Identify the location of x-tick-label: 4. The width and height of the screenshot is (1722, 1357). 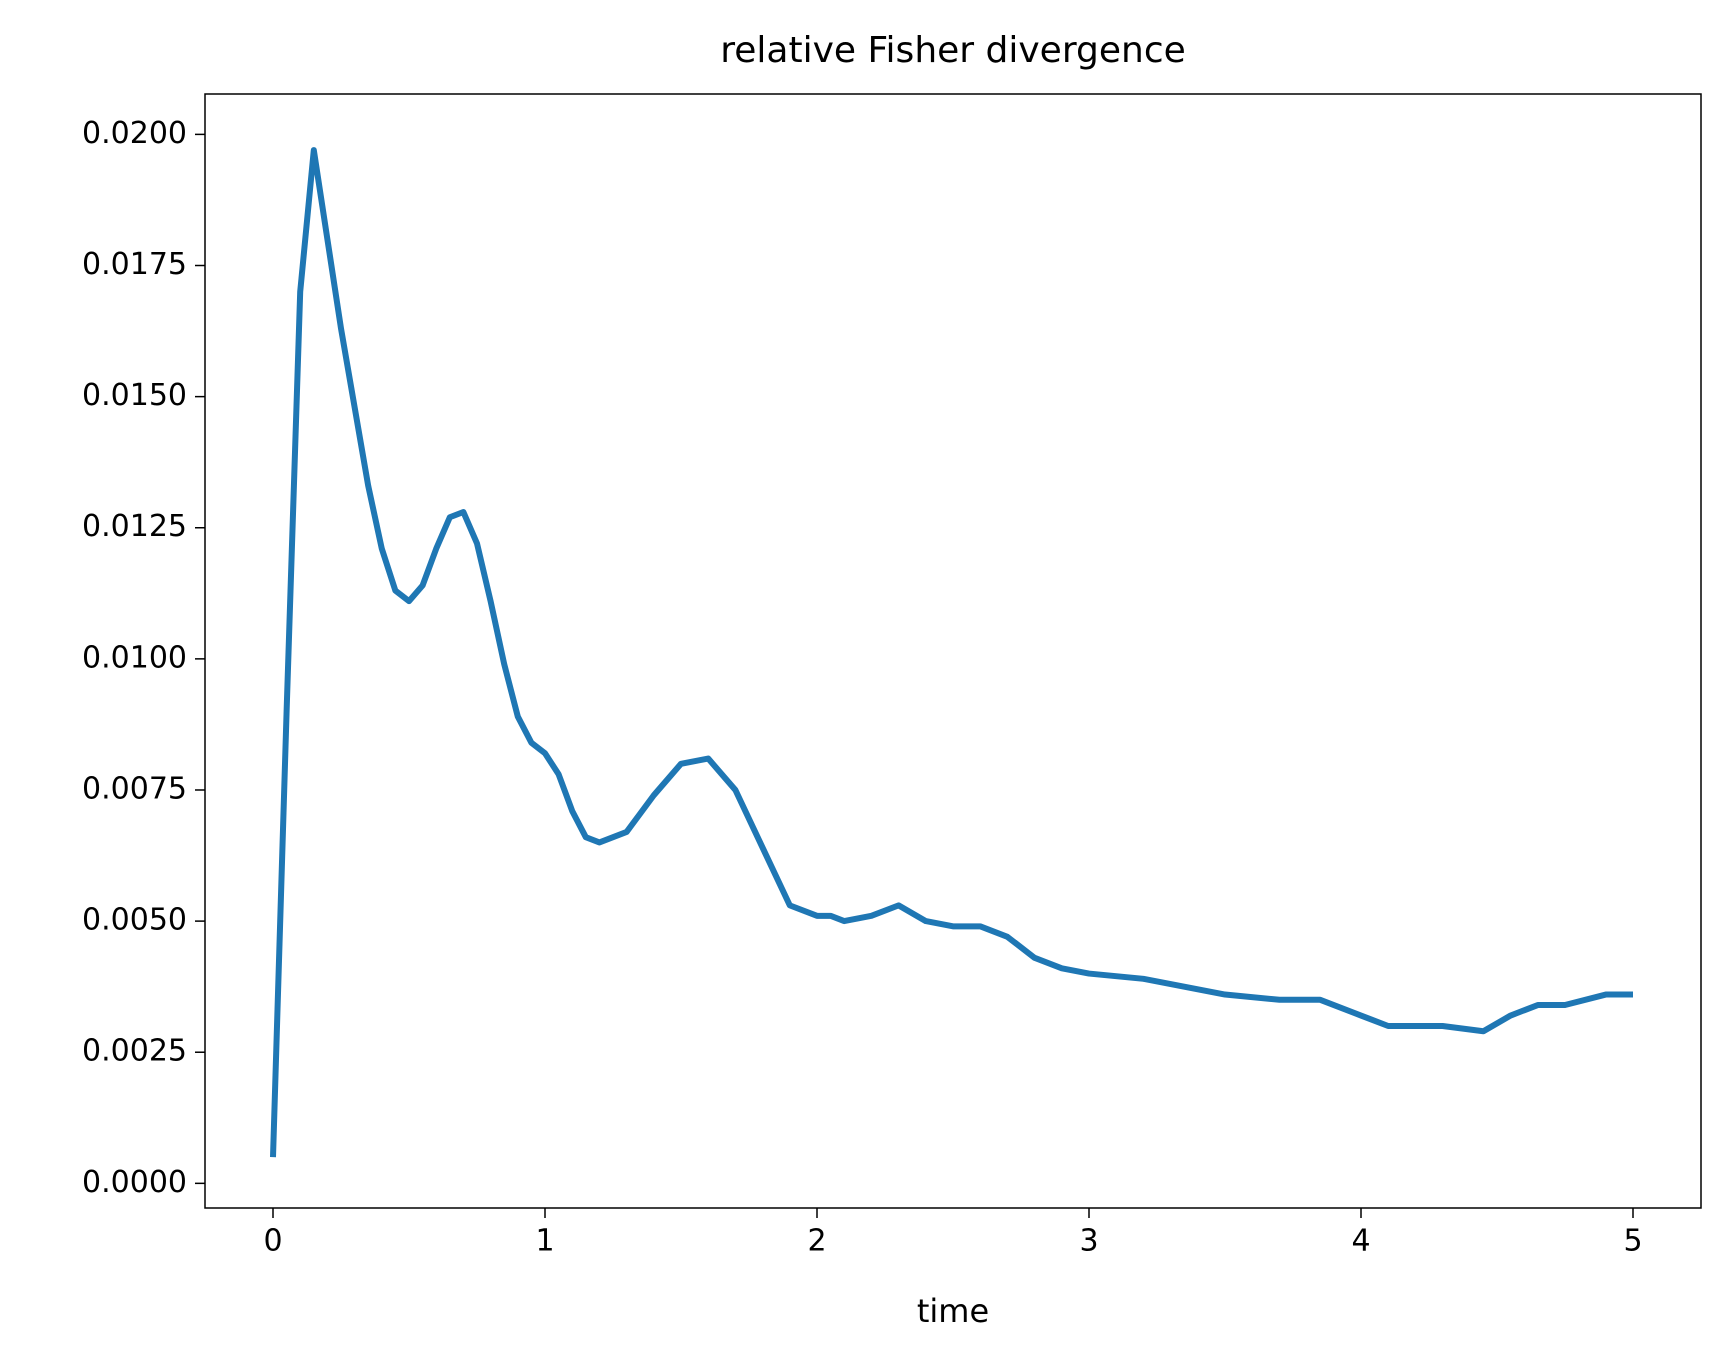
(1360, 1241).